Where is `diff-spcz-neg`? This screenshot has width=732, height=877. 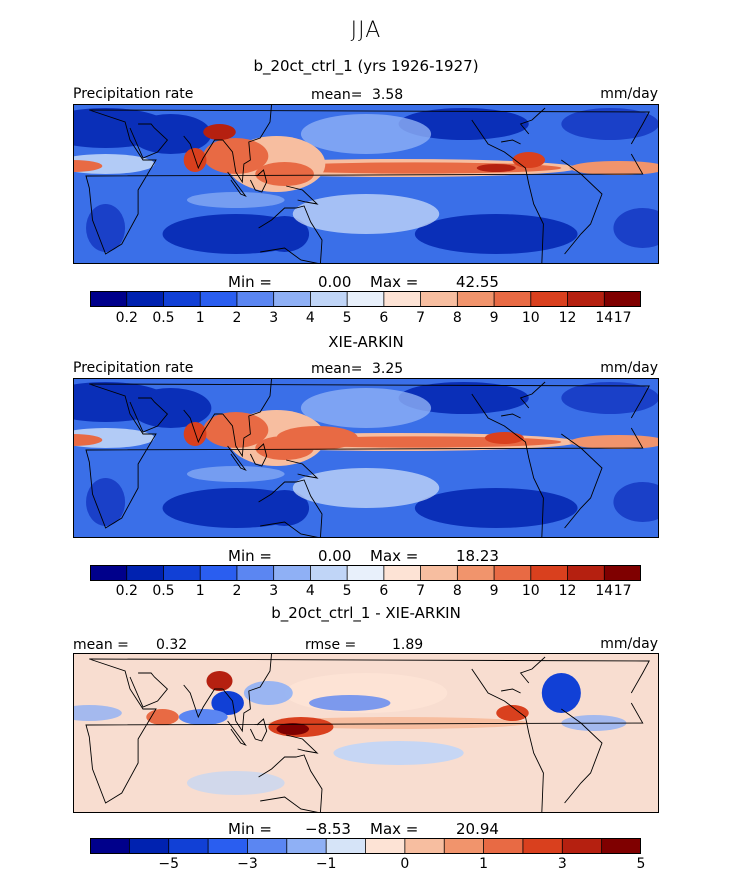 diff-spcz-neg is located at coordinates (398, 753).